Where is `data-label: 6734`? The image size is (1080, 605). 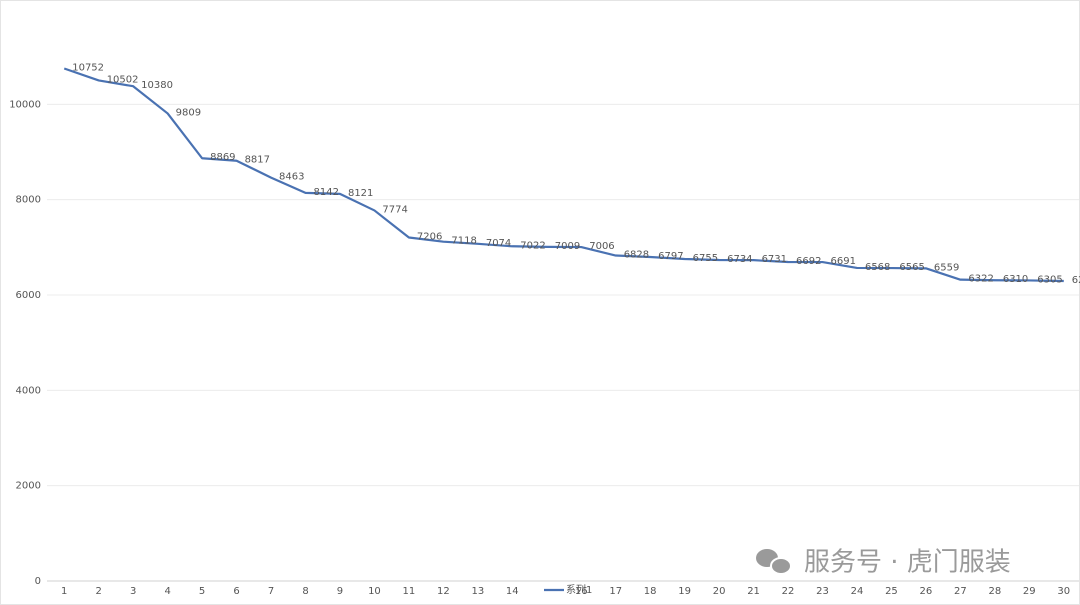
data-label: 6734 is located at coordinates (739, 259).